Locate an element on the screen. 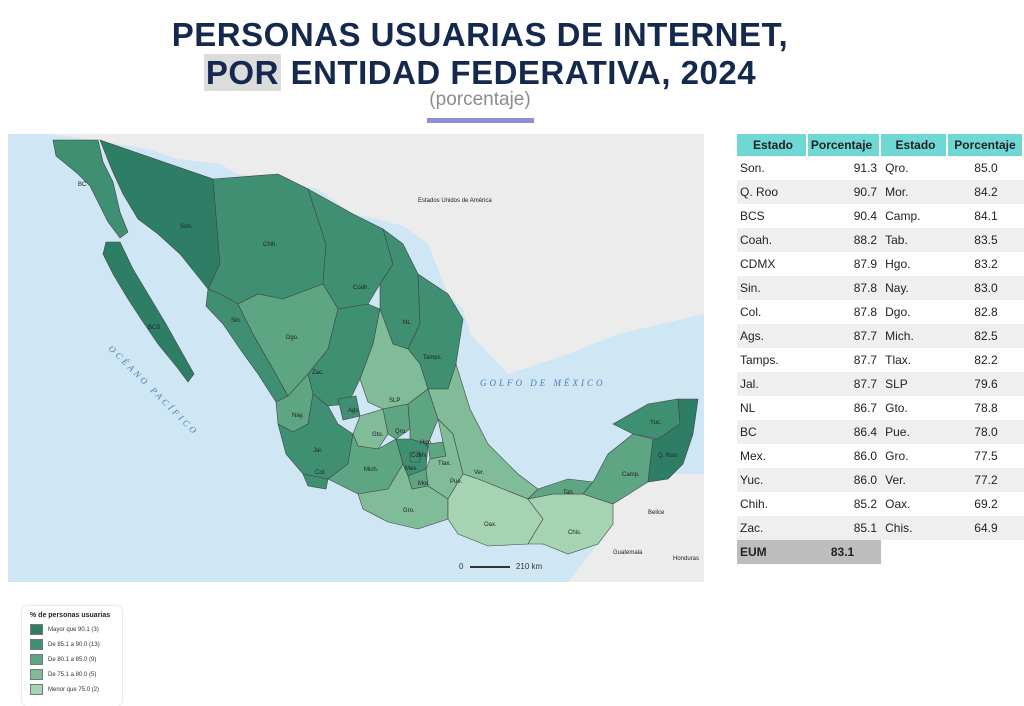 The width and height of the screenshot is (1024, 706). state-cell: BCS is located at coordinates (752, 216).